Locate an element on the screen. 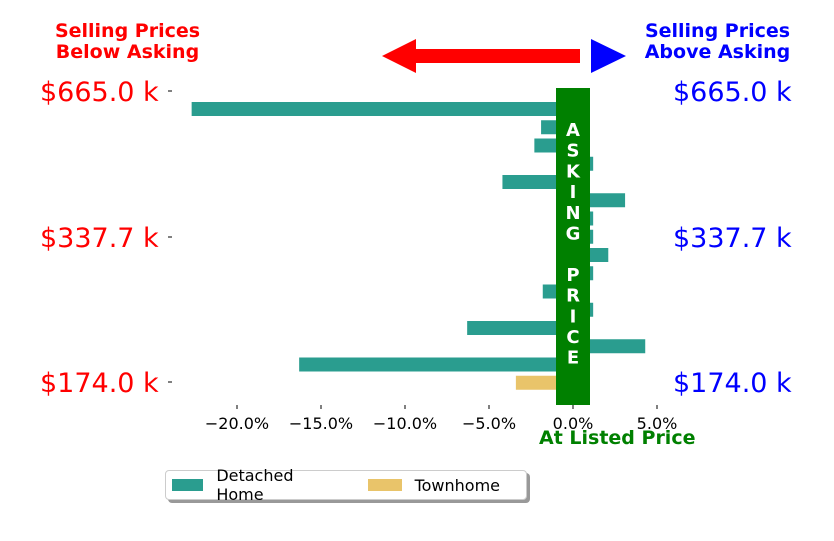 The width and height of the screenshot is (834, 541). price-label-left-top: $665.0 k is located at coordinates (99, 92).